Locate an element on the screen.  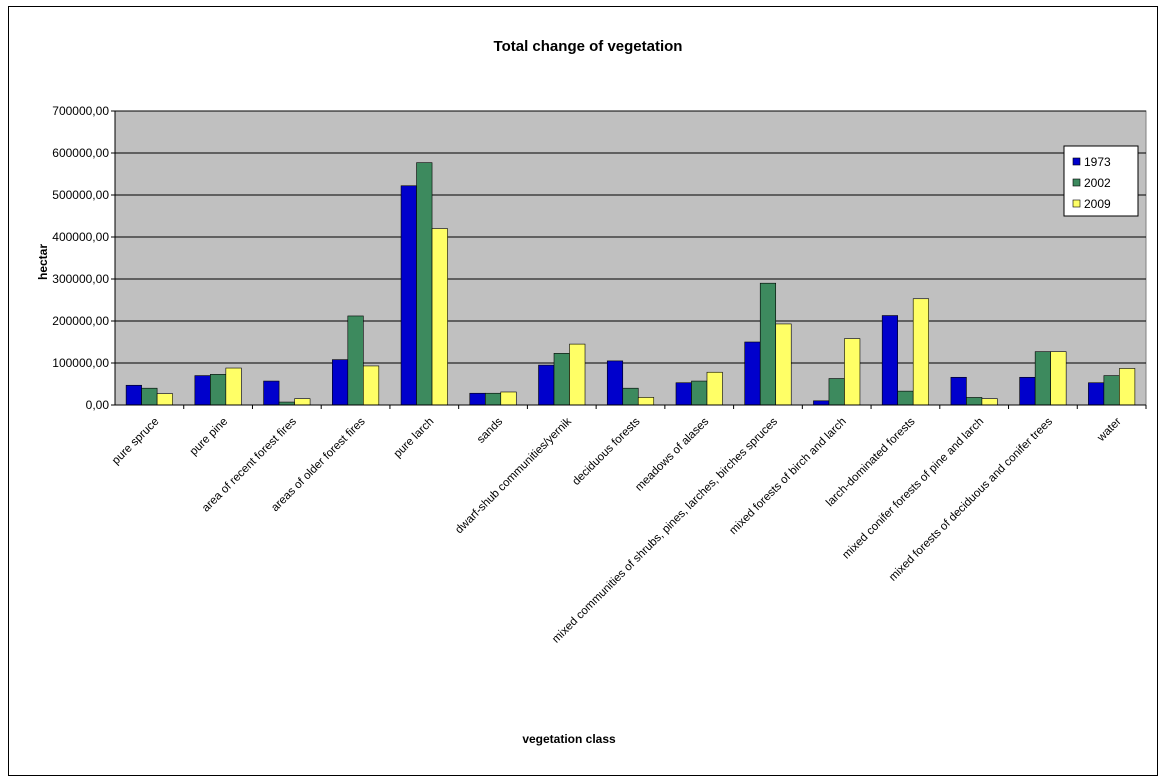
y-tick-label: 600000,00 is located at coordinates (80, 153).